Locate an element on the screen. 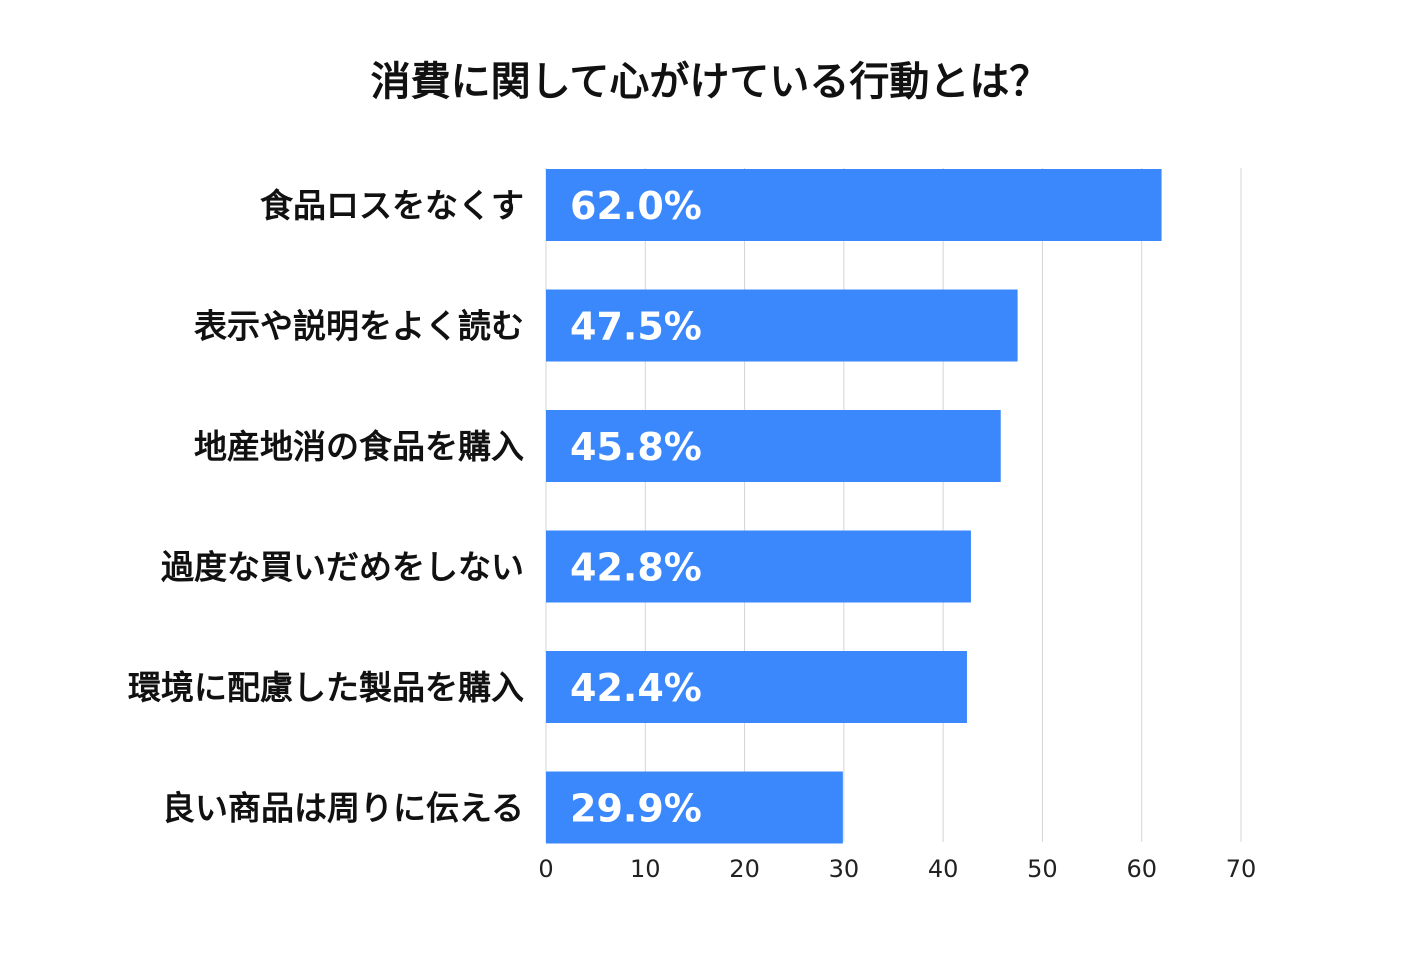 This screenshot has width=1420, height=959. category-label-5: 環境に配慮した製品を購入 is located at coordinates (326, 687).